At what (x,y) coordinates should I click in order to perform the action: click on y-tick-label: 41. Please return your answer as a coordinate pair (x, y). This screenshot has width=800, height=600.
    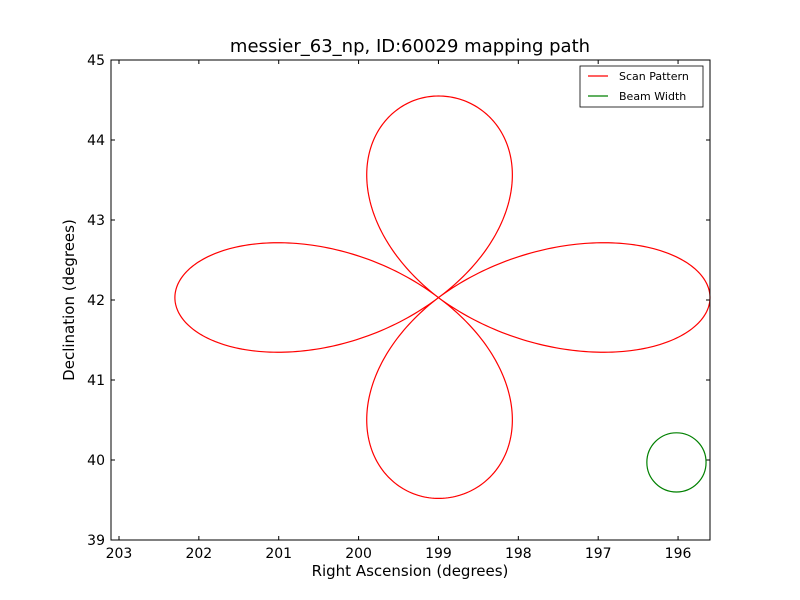
    Looking at the image, I should click on (96, 381).